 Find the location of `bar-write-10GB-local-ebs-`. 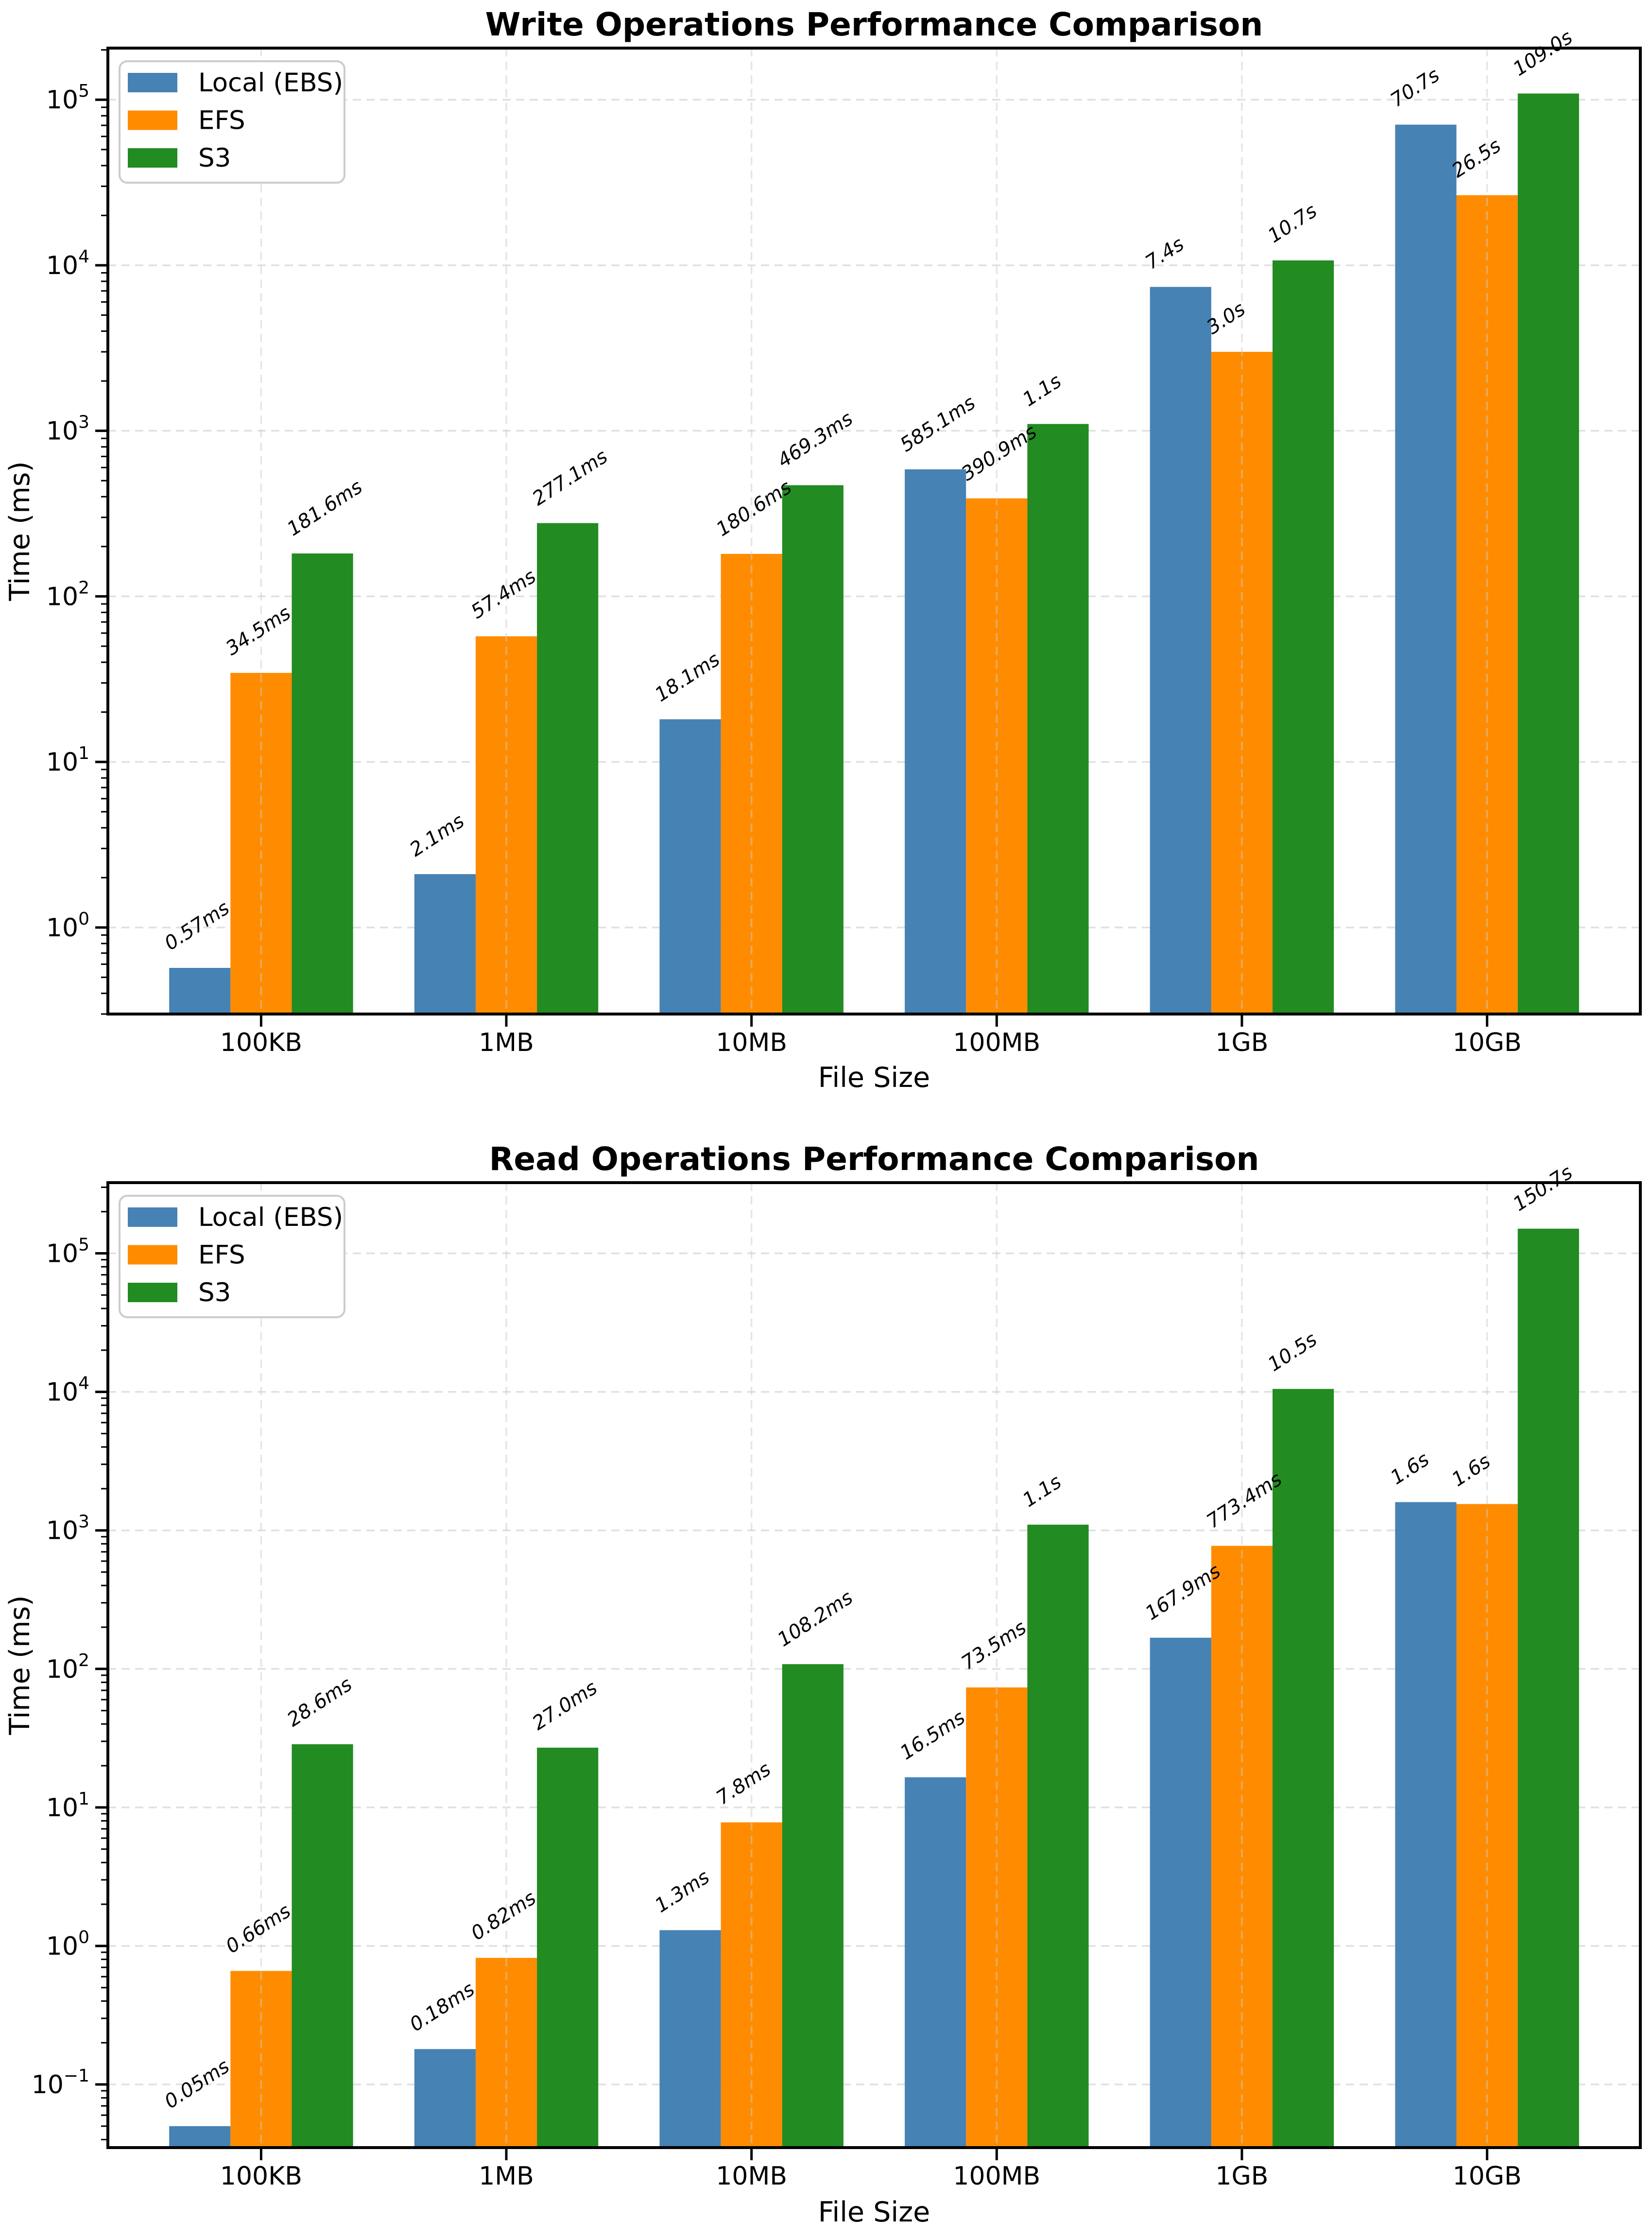

bar-write-10GB-local-ebs- is located at coordinates (1426, 569).